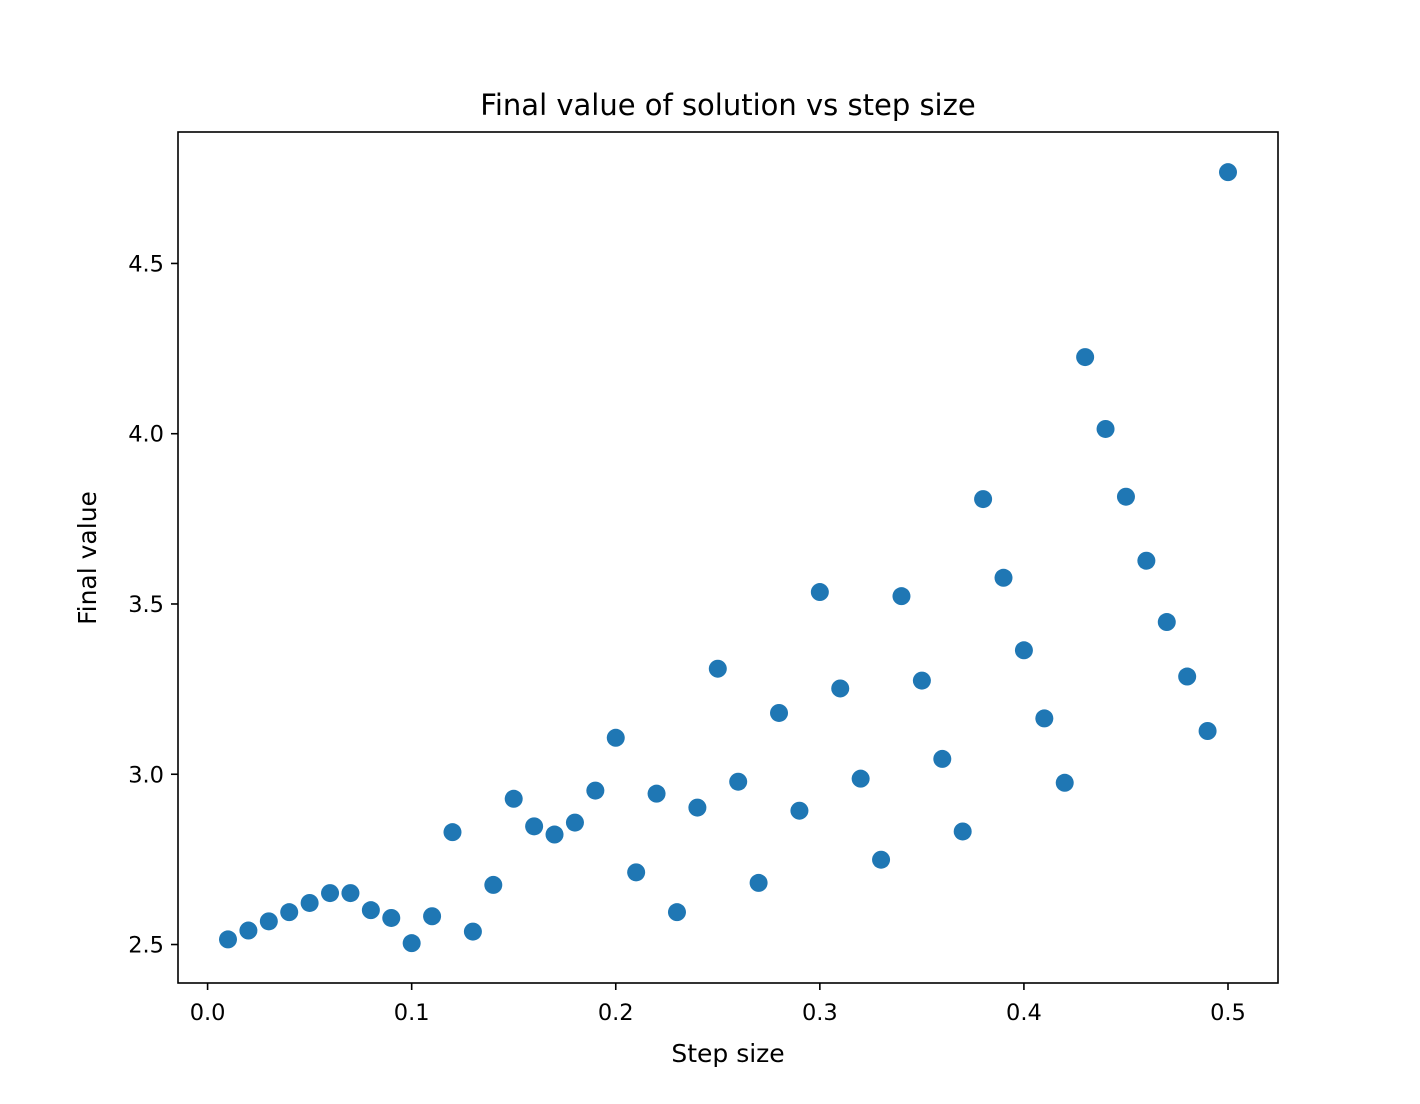 The width and height of the screenshot is (1420, 1104). Describe the element at coordinates (87, 558) in the screenshot. I see `y-axis-label: Final value` at that location.